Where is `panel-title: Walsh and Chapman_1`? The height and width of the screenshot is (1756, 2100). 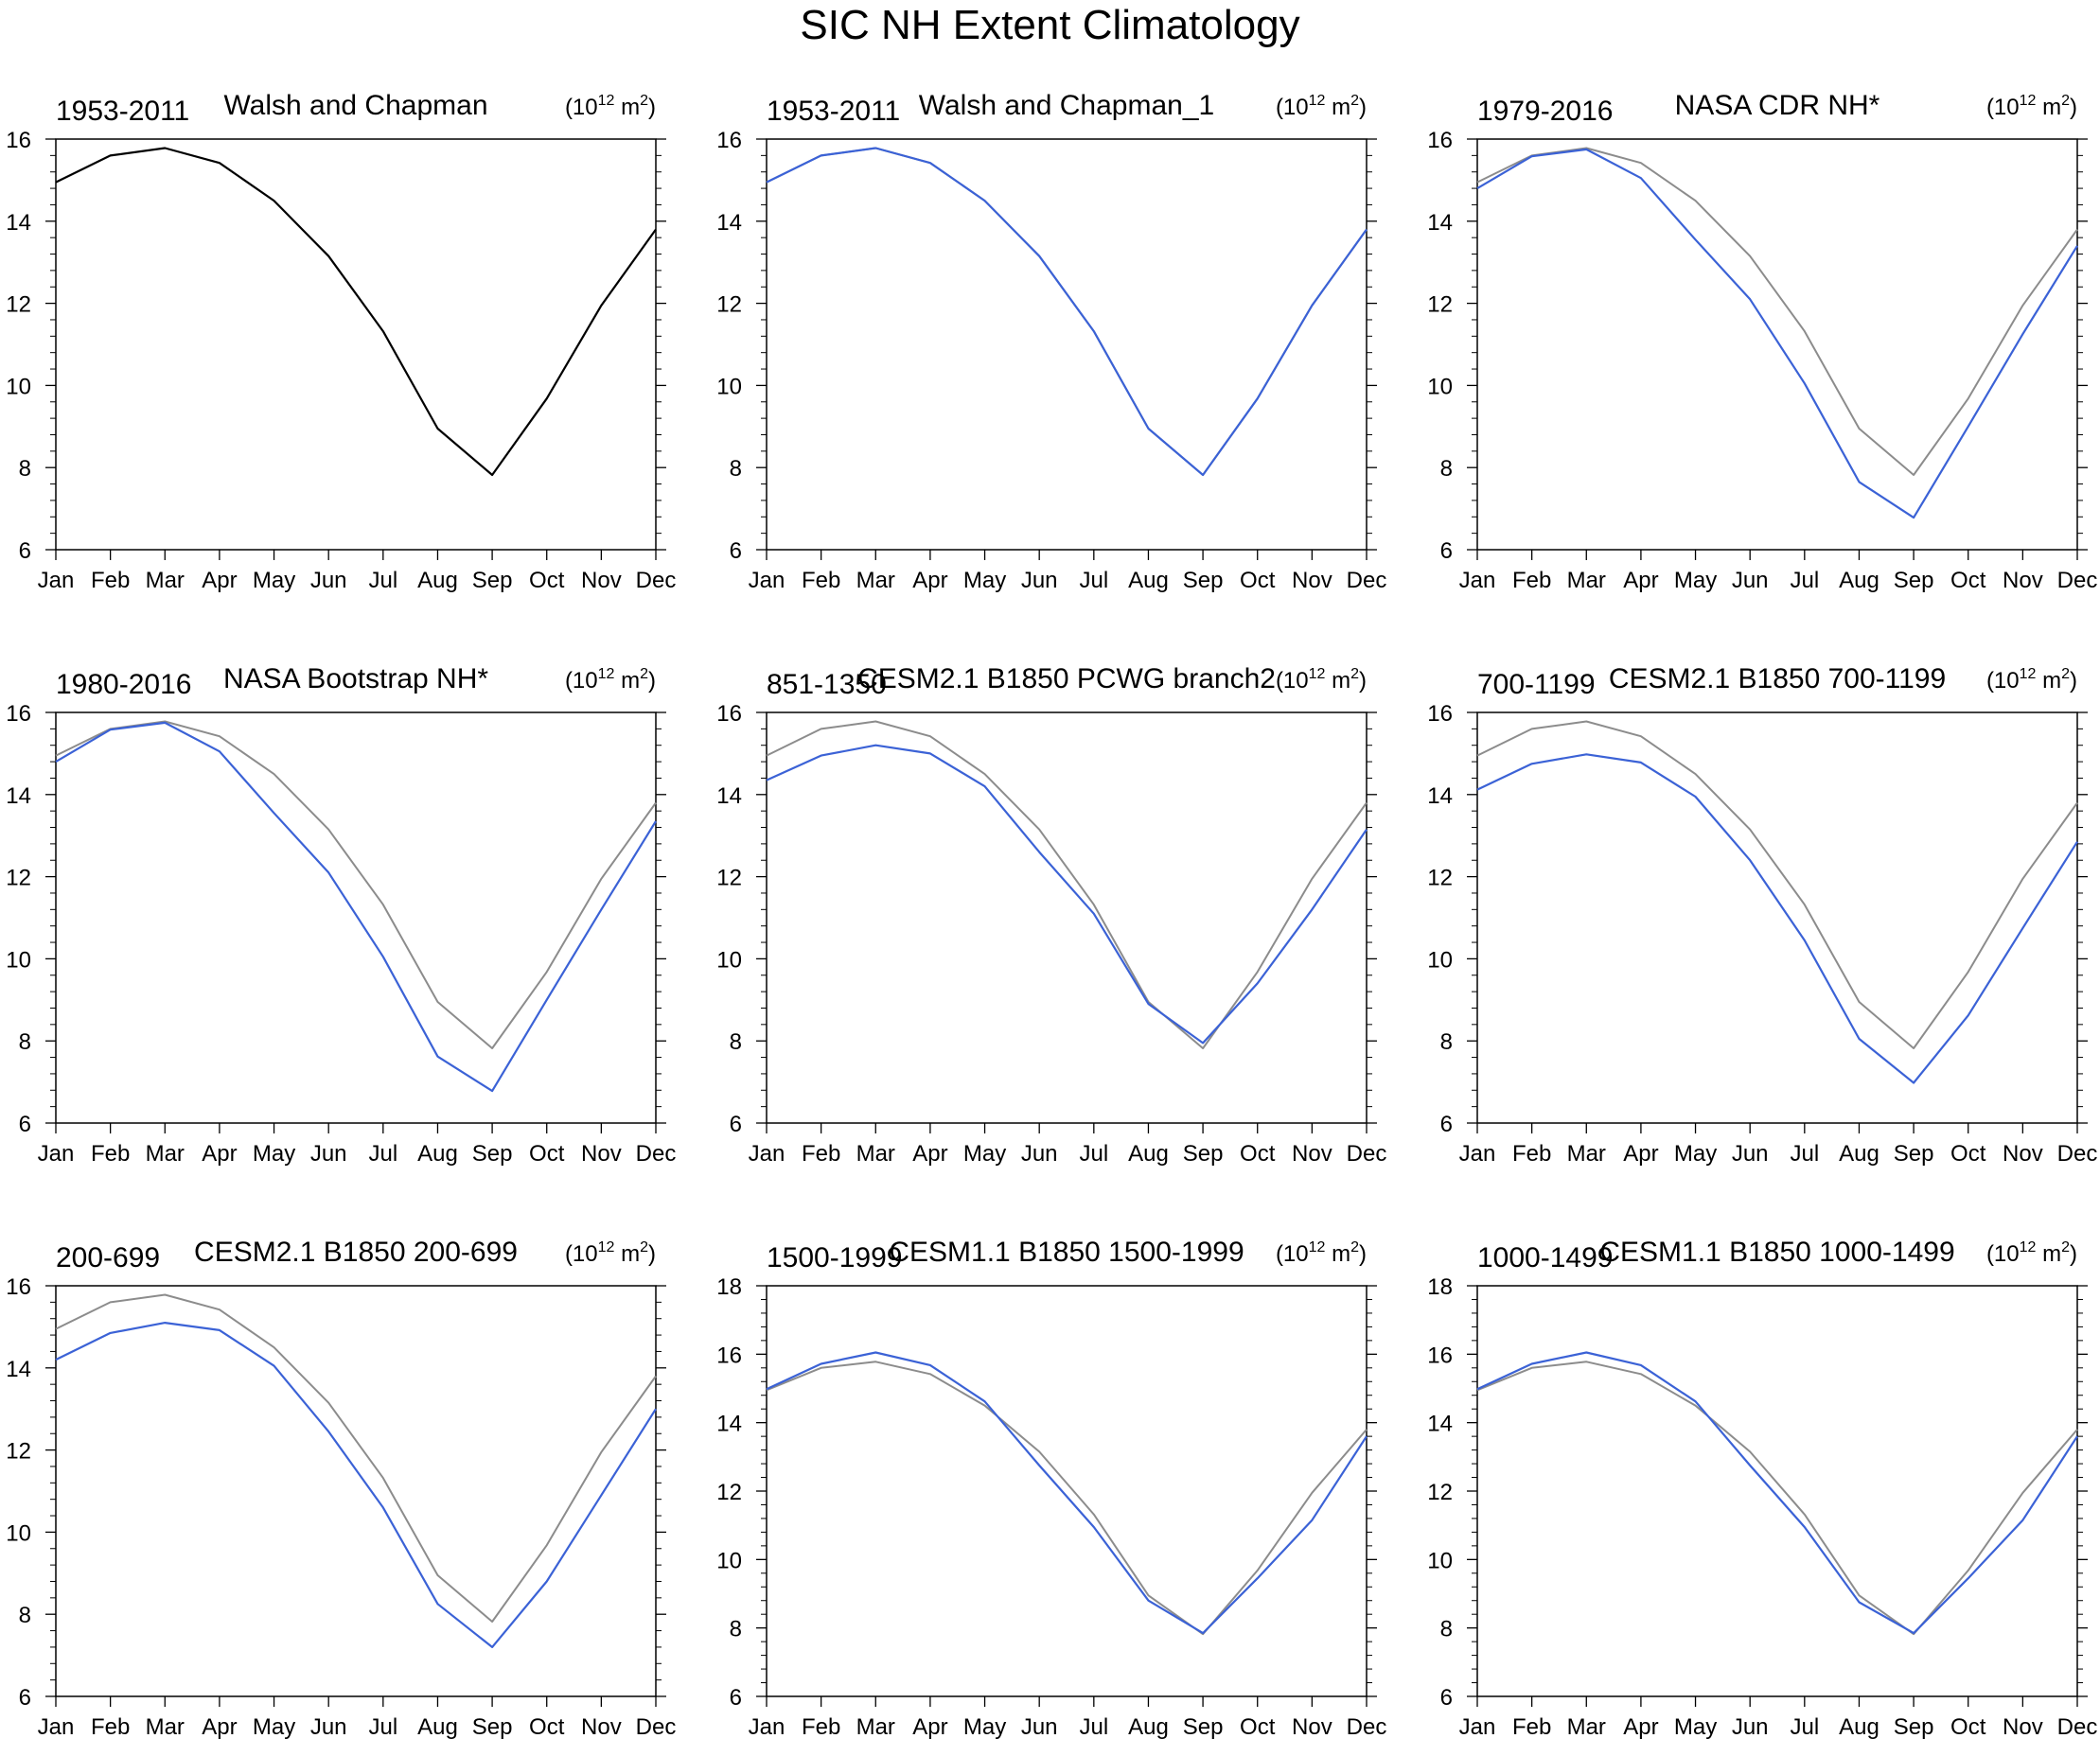 panel-title: Walsh and Chapman_1 is located at coordinates (1066, 105).